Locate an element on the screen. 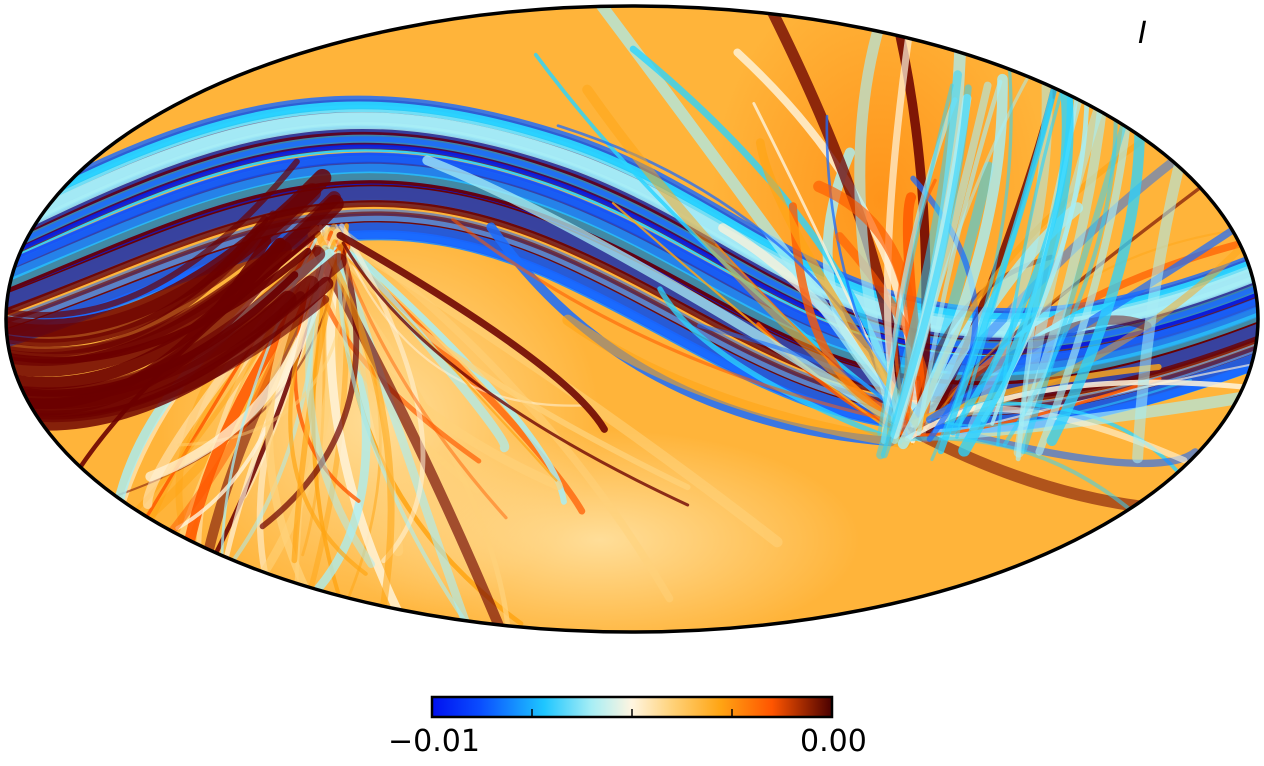  colorbar-ticks is located at coordinates (632, 713).